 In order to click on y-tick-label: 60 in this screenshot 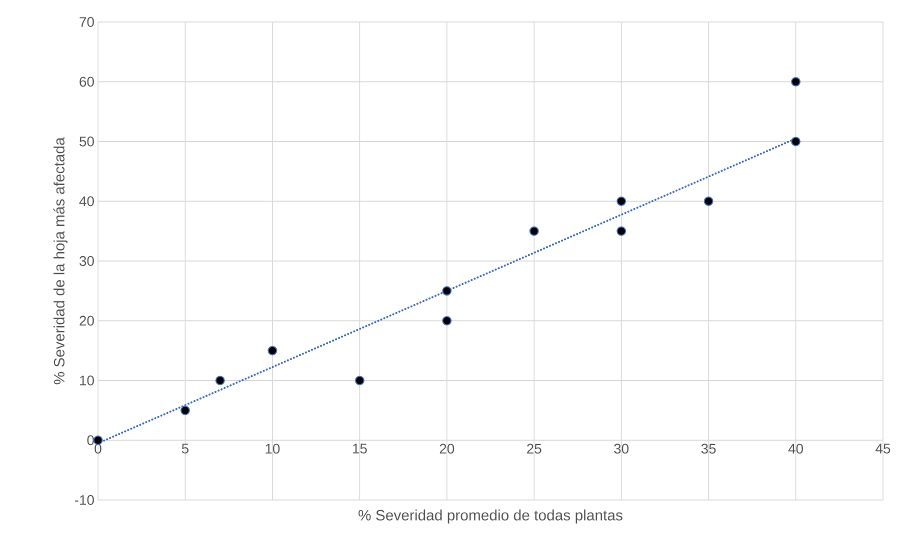, I will do `click(87, 81)`.